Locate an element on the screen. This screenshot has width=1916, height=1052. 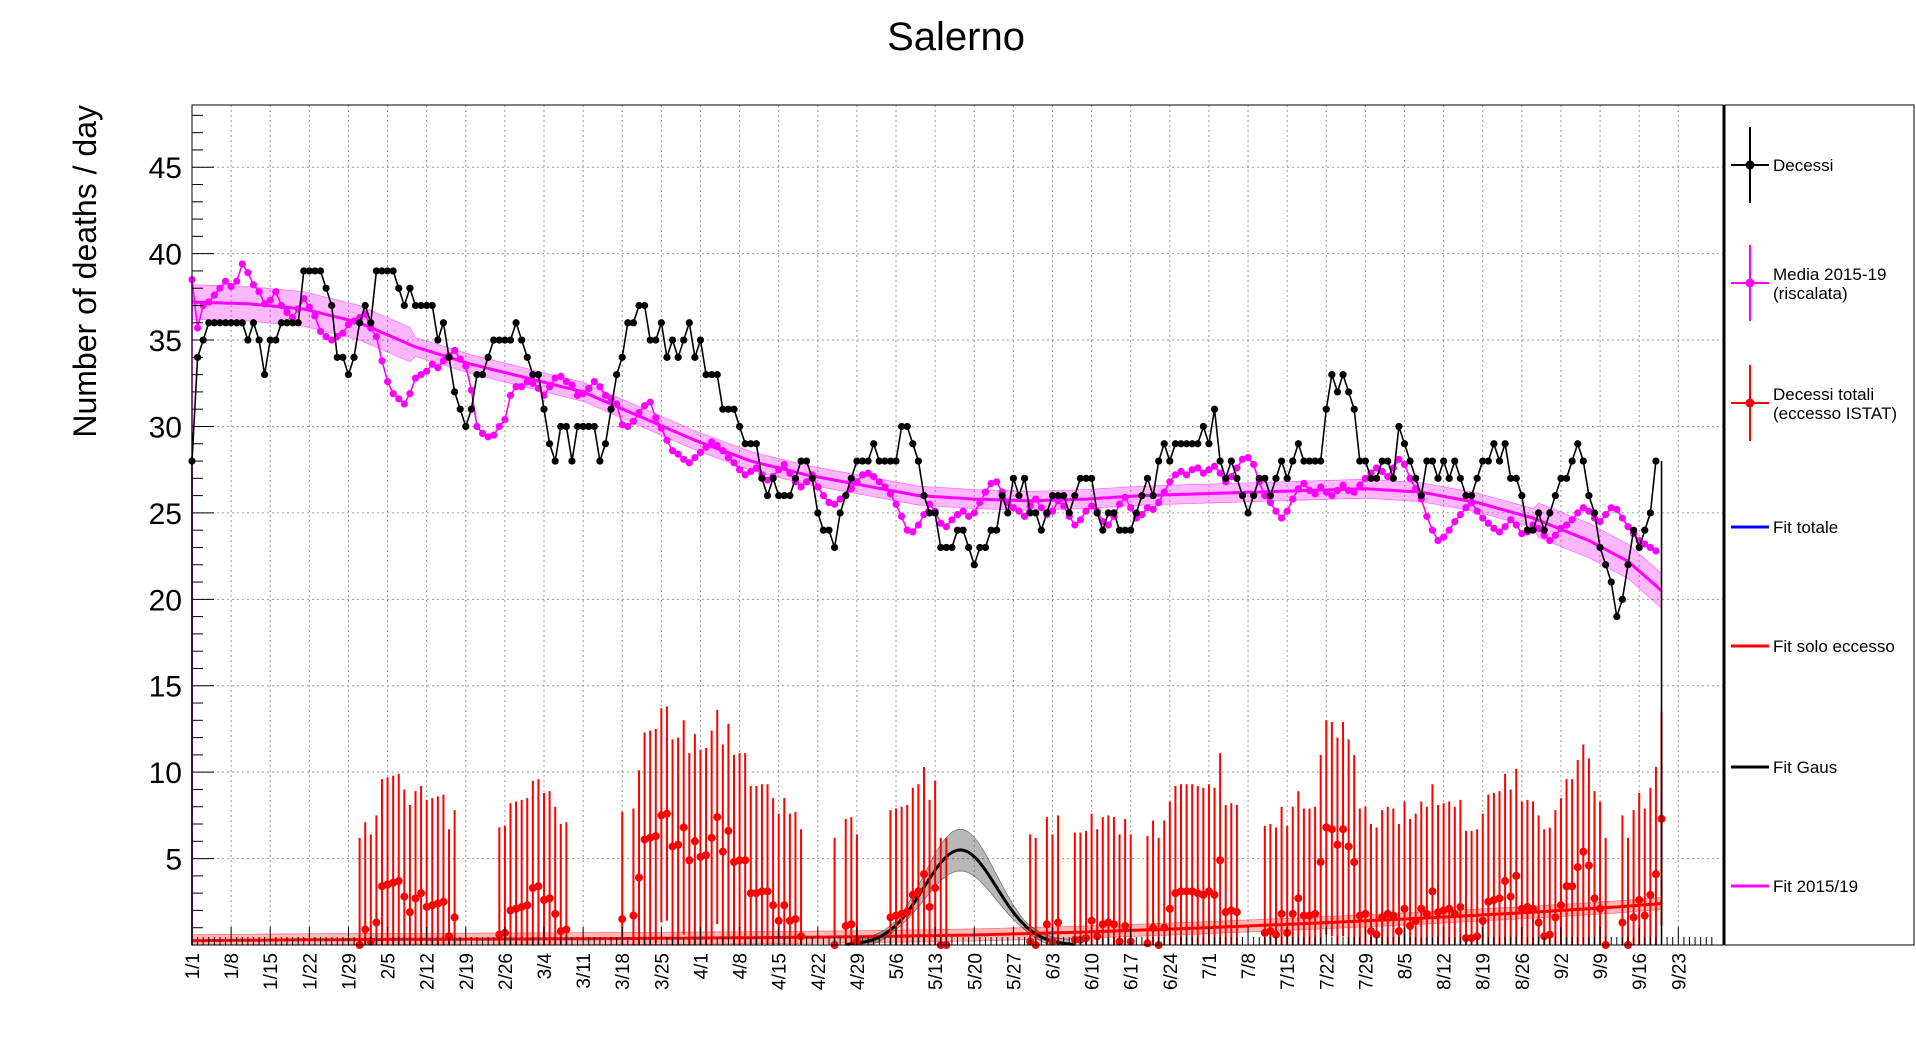
y-tick-label: 40 is located at coordinates (165, 255).